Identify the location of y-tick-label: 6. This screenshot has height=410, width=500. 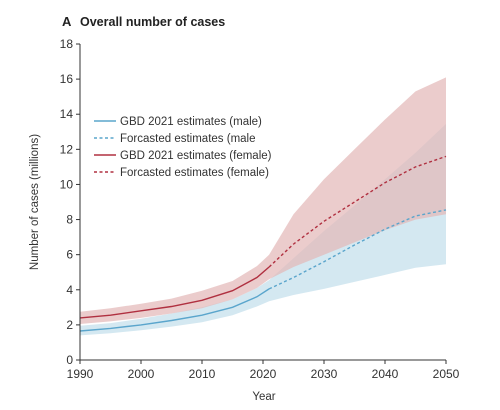
(69, 255).